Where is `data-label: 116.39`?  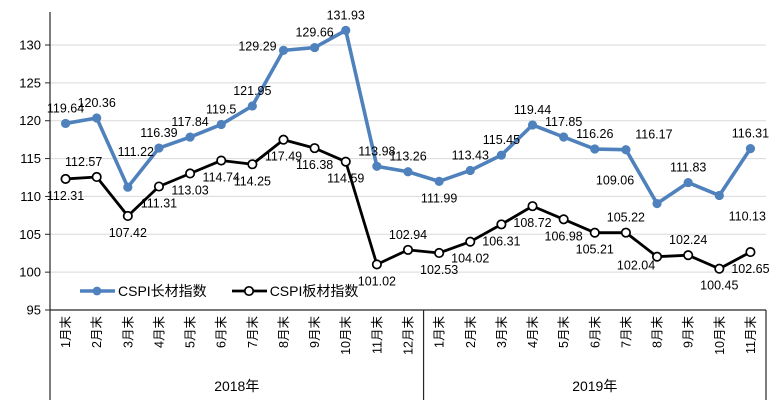 data-label: 116.39 is located at coordinates (158, 133).